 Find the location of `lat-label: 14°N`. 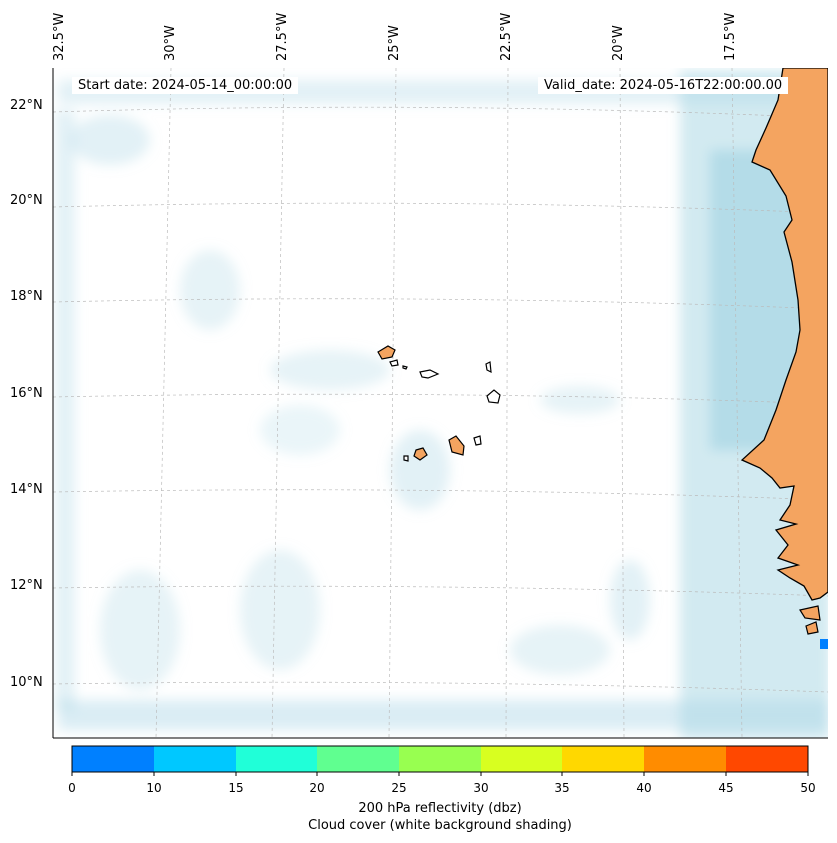

lat-label: 14°N is located at coordinates (26, 489).